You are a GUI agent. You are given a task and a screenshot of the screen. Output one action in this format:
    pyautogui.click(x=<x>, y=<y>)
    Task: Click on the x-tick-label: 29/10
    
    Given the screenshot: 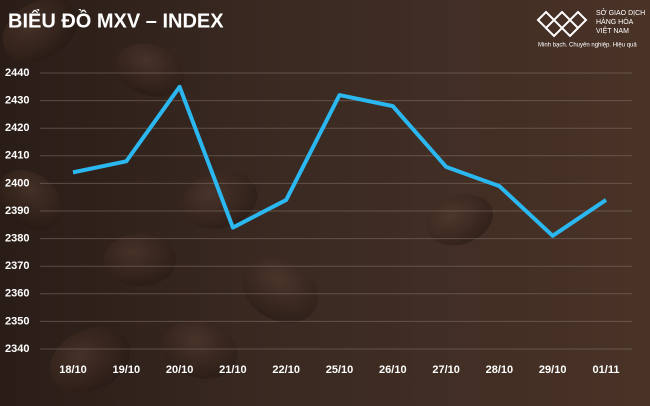 What is the action you would take?
    pyautogui.click(x=553, y=370)
    